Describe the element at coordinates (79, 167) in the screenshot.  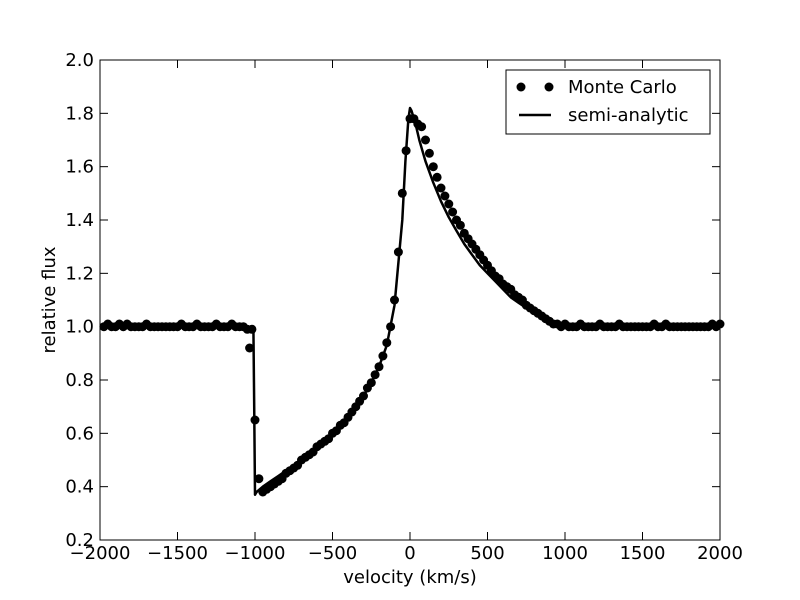
I see `y-tick-label: 1.6` at that location.